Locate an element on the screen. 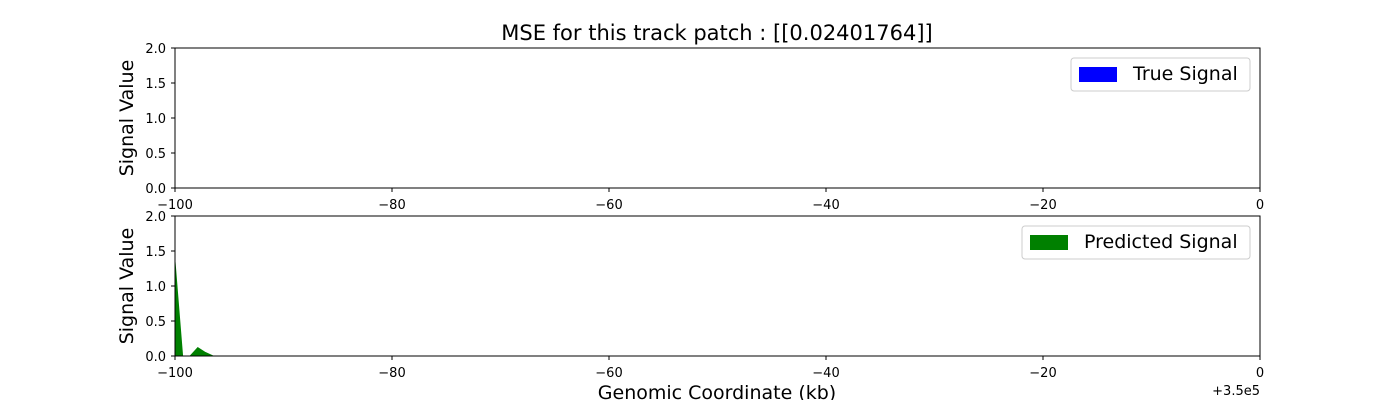 This screenshot has height=400, width=1400. legend-label-1-0: Predicted Signal is located at coordinates (1161, 242).